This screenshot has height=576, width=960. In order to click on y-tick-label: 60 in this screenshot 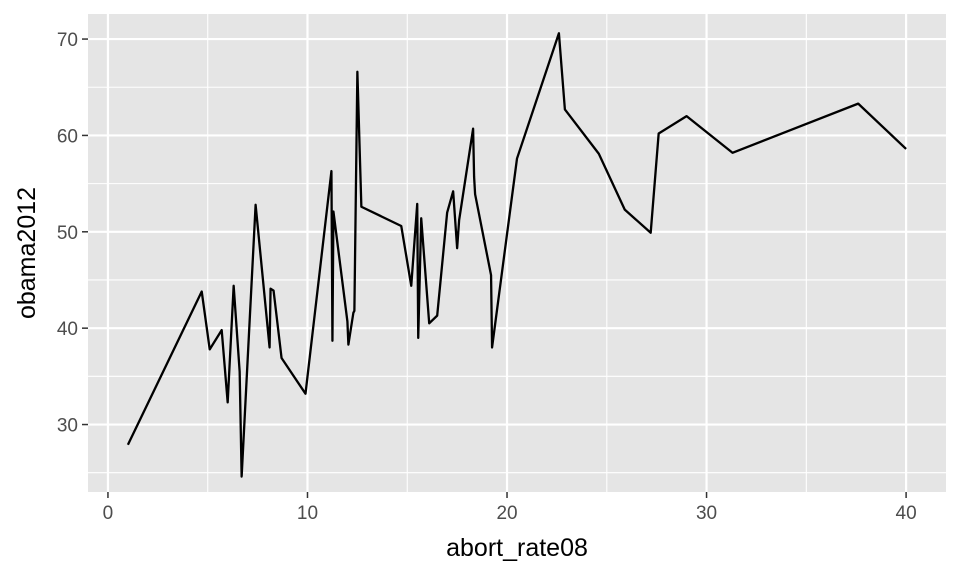, I will do `click(67, 136)`.